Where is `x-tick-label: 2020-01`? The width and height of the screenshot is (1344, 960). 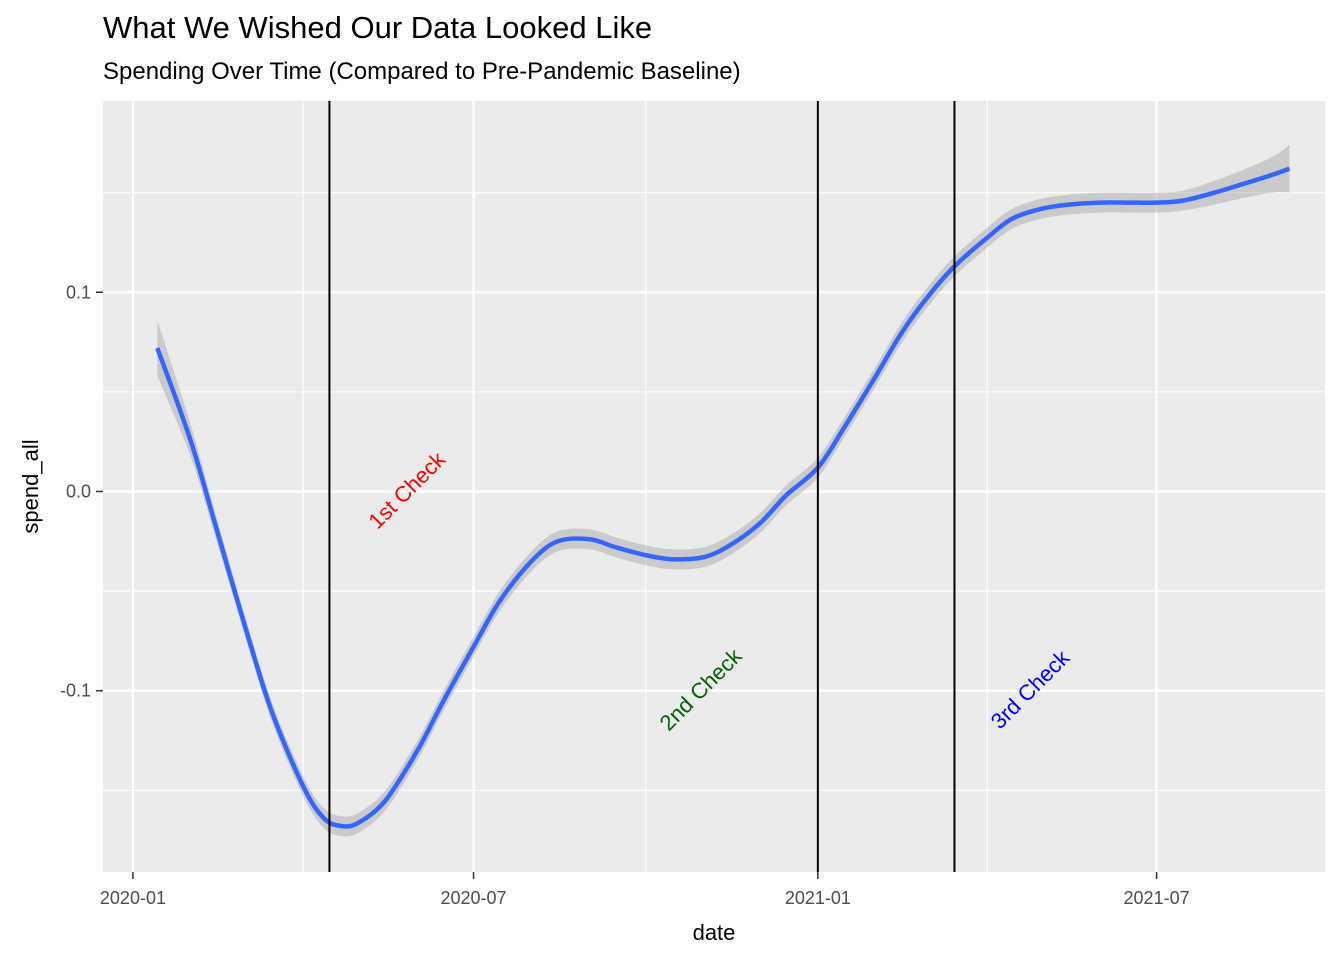
x-tick-label: 2020-01 is located at coordinates (133, 898).